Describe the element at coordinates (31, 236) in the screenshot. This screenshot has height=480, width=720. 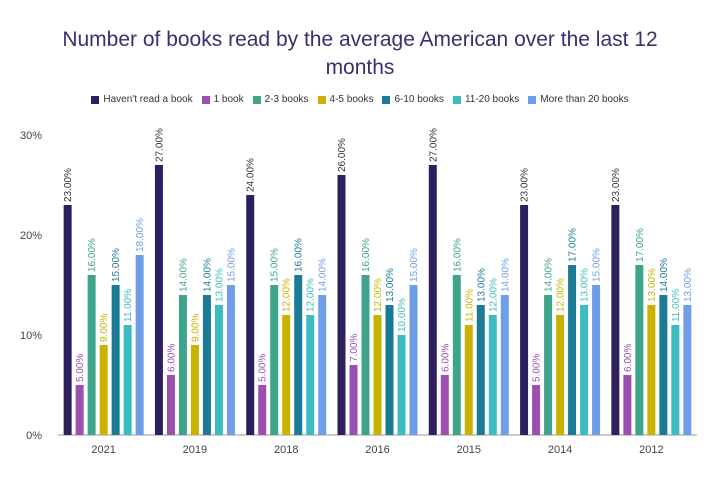
I see `y-tick-label: 20%` at that location.